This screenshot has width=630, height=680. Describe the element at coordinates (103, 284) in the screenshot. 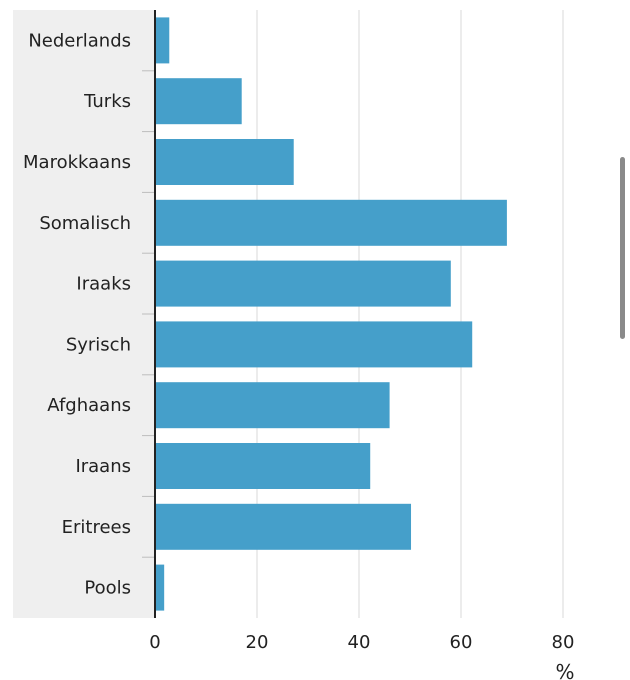

I see `category-label: Iraaks` at that location.